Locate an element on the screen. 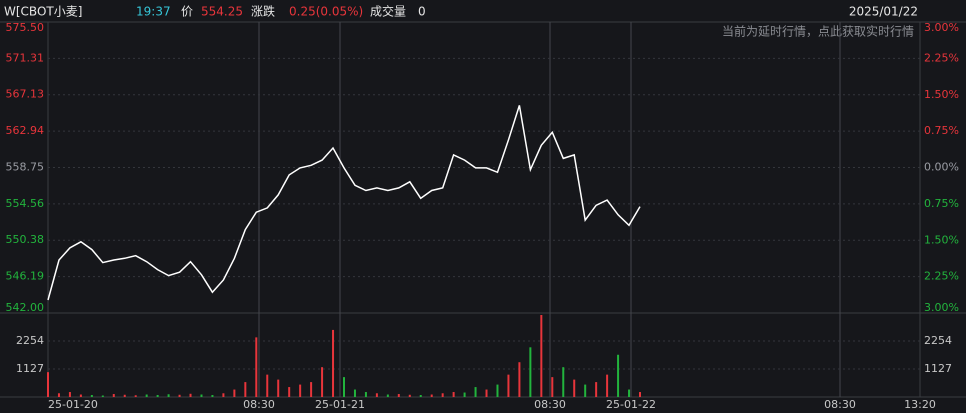 This screenshot has width=966, height=413. price: 554.25 is located at coordinates (222, 12).